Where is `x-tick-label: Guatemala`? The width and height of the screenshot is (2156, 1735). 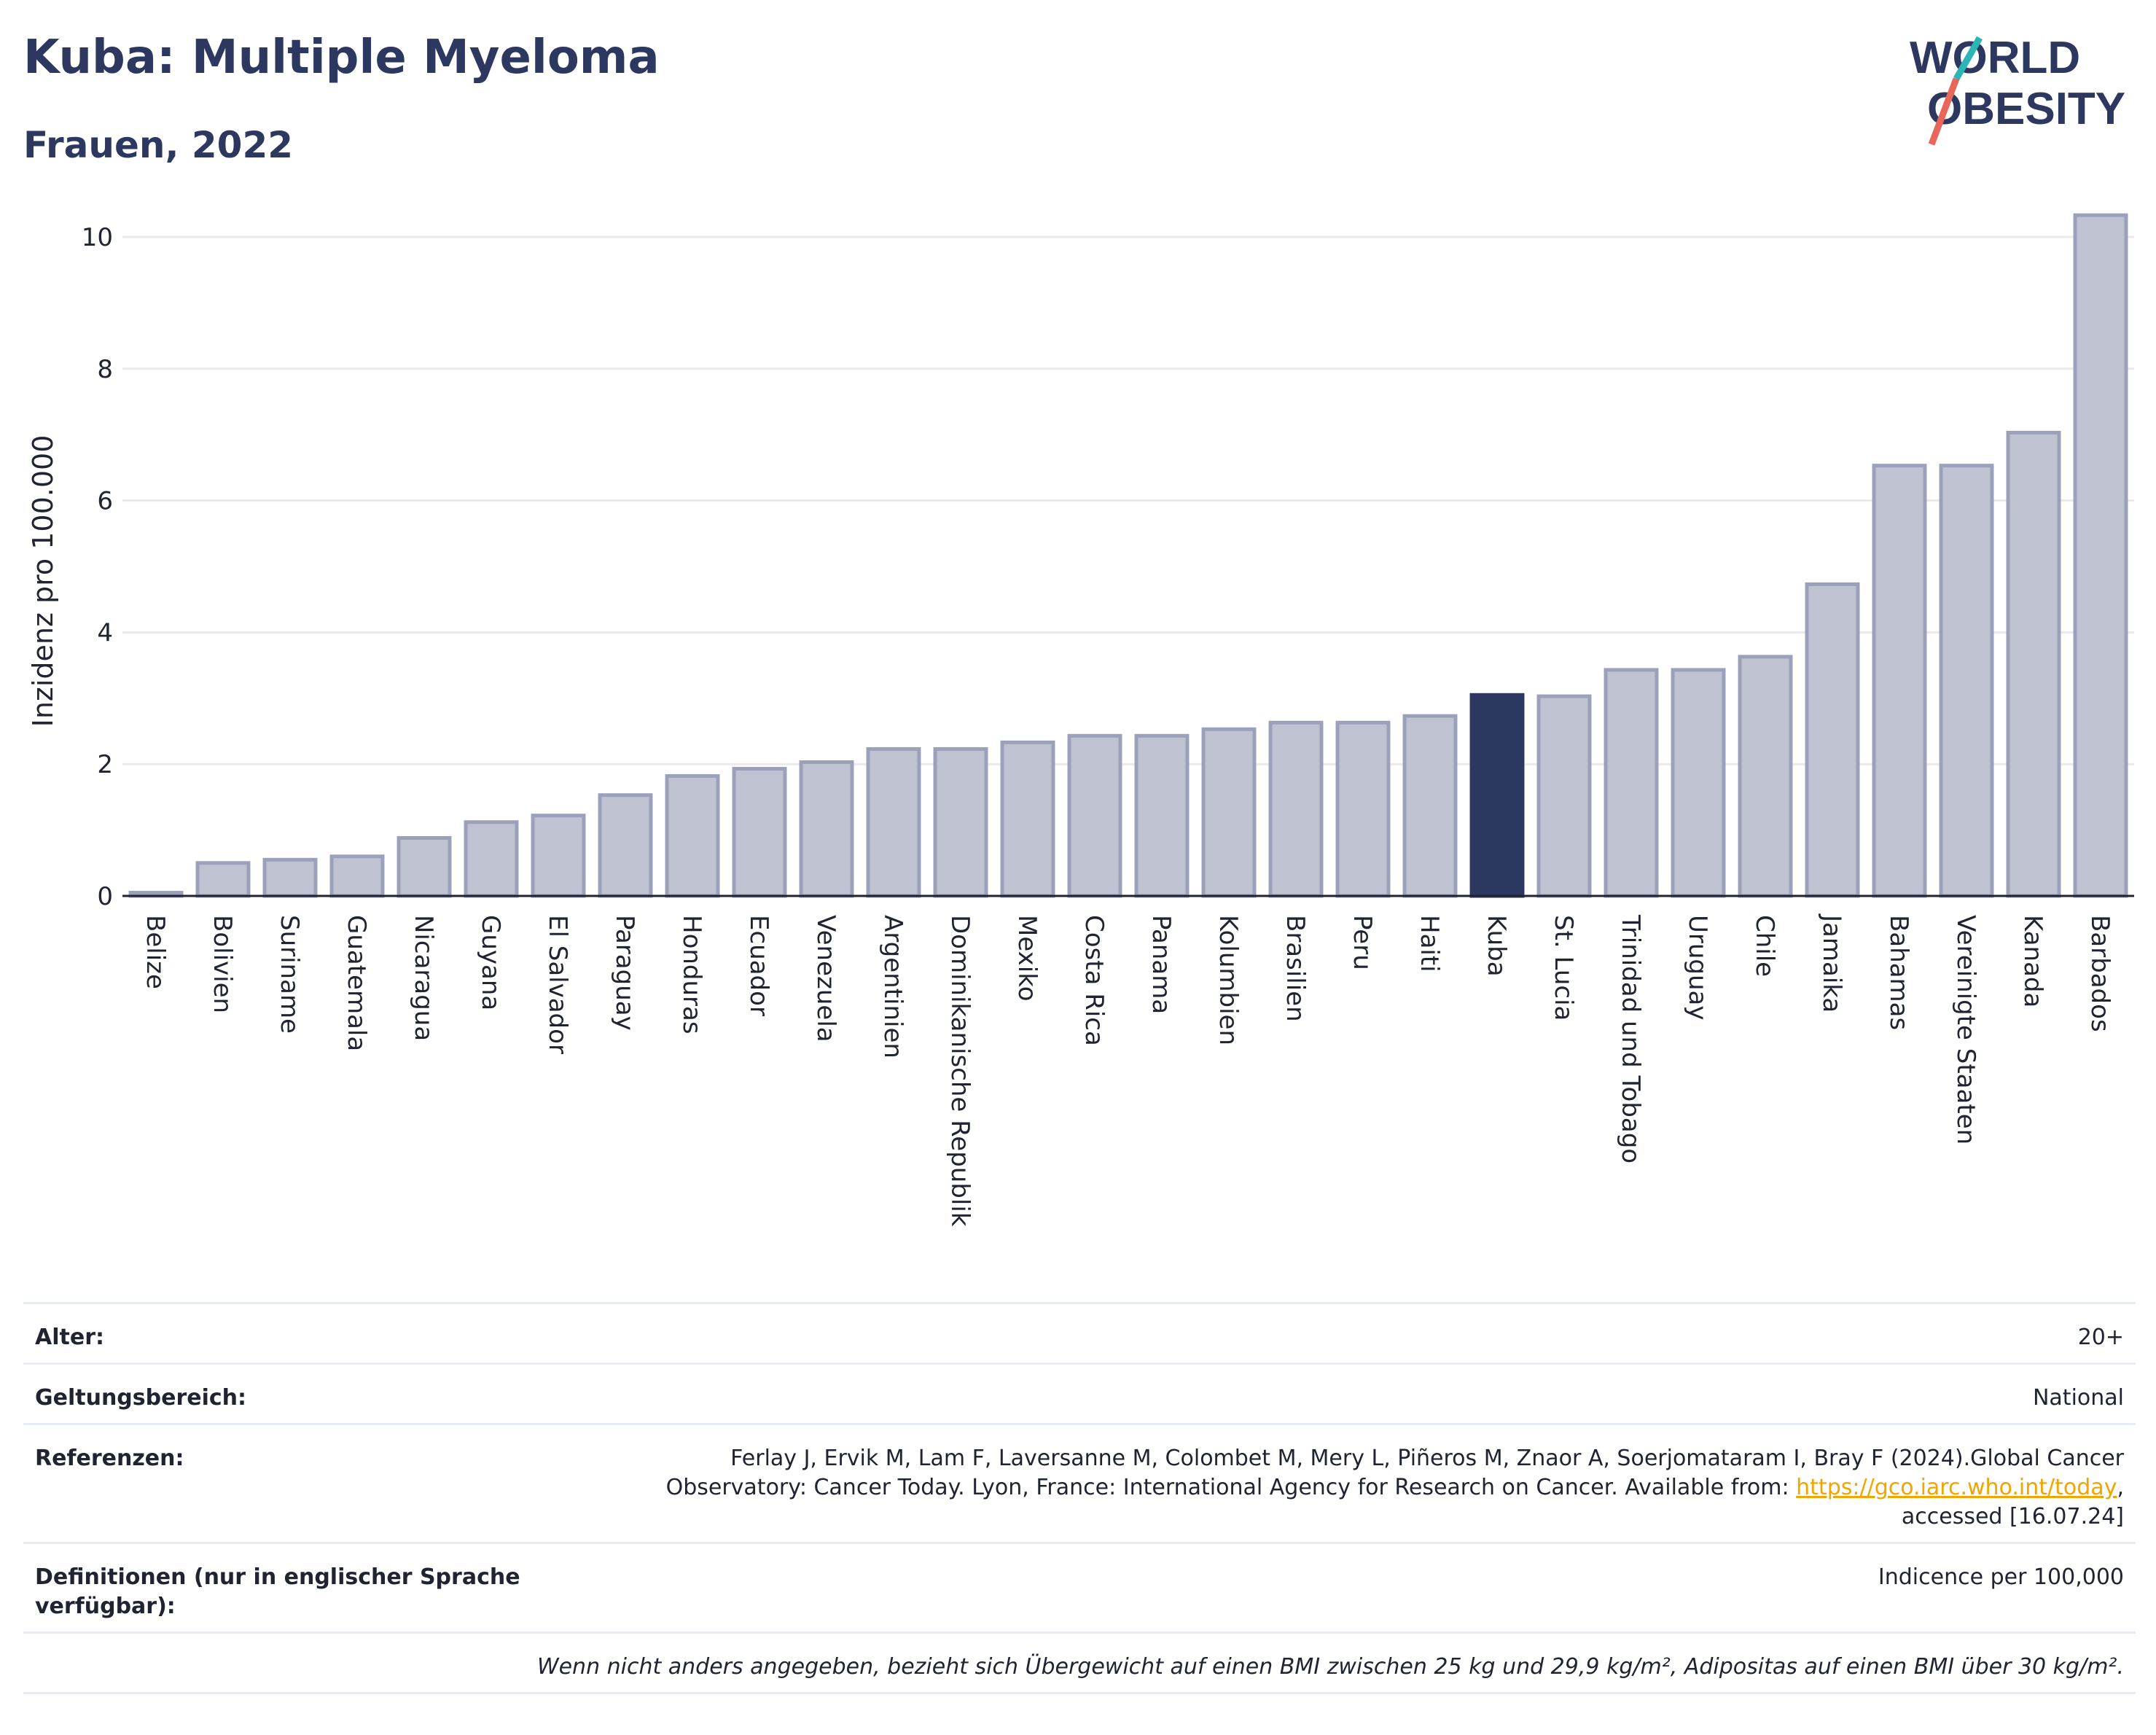 x-tick-label: Guatemala is located at coordinates (357, 983).